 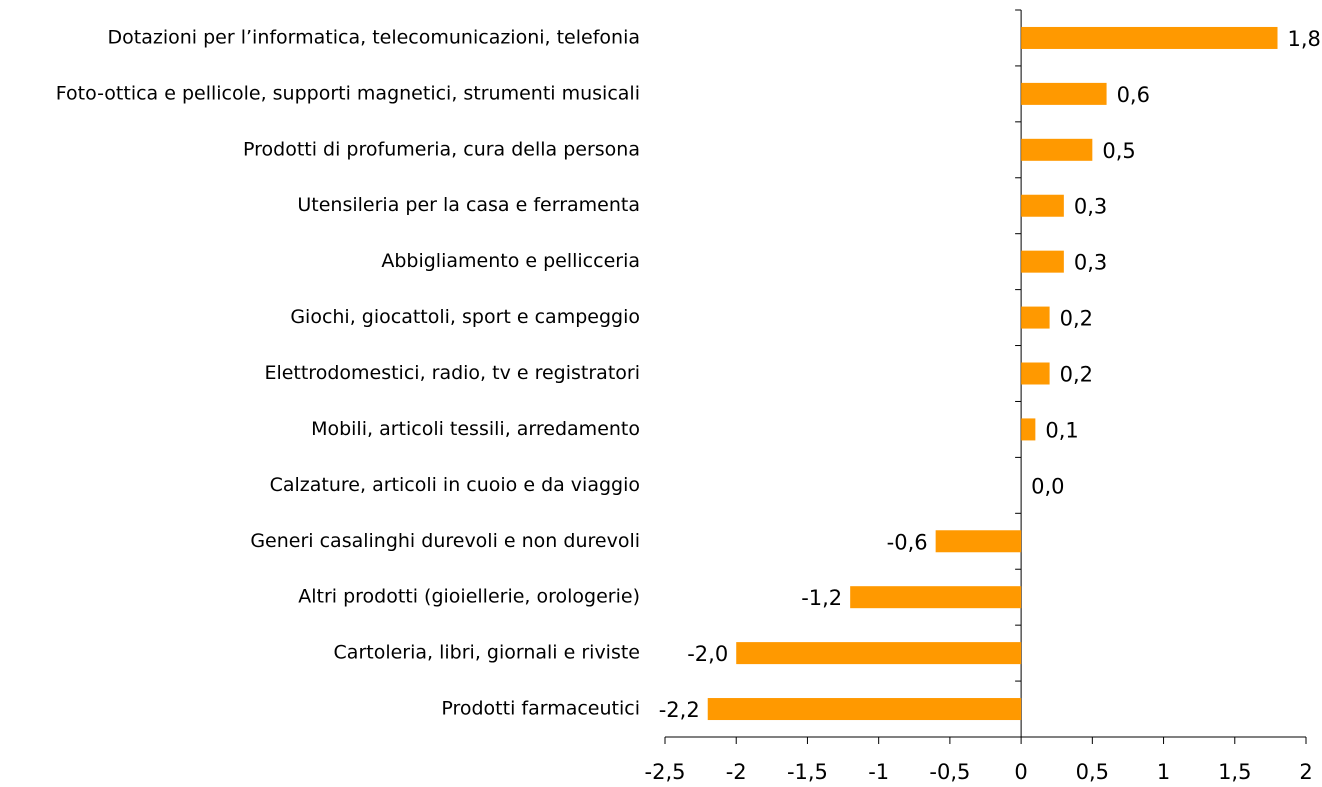 I want to click on y-tick-label: Cartoleria, libri, giornali e riviste, so click(x=487, y=653).